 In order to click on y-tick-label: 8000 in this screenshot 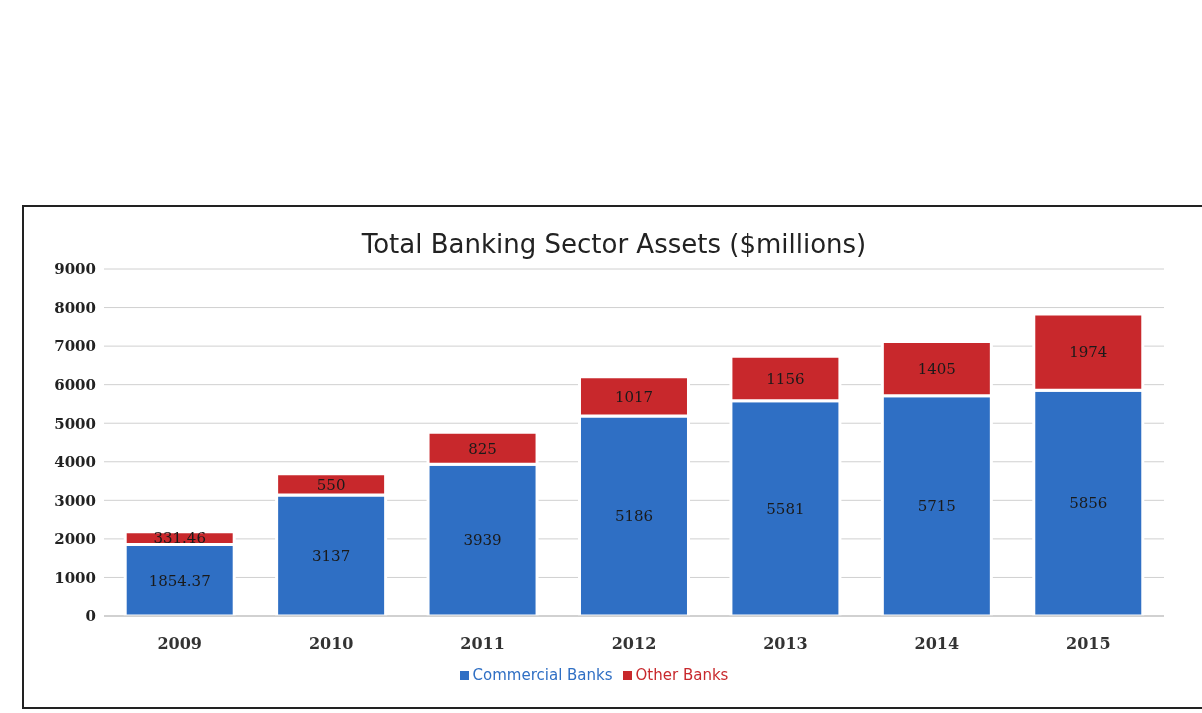, I will do `click(75, 307)`.